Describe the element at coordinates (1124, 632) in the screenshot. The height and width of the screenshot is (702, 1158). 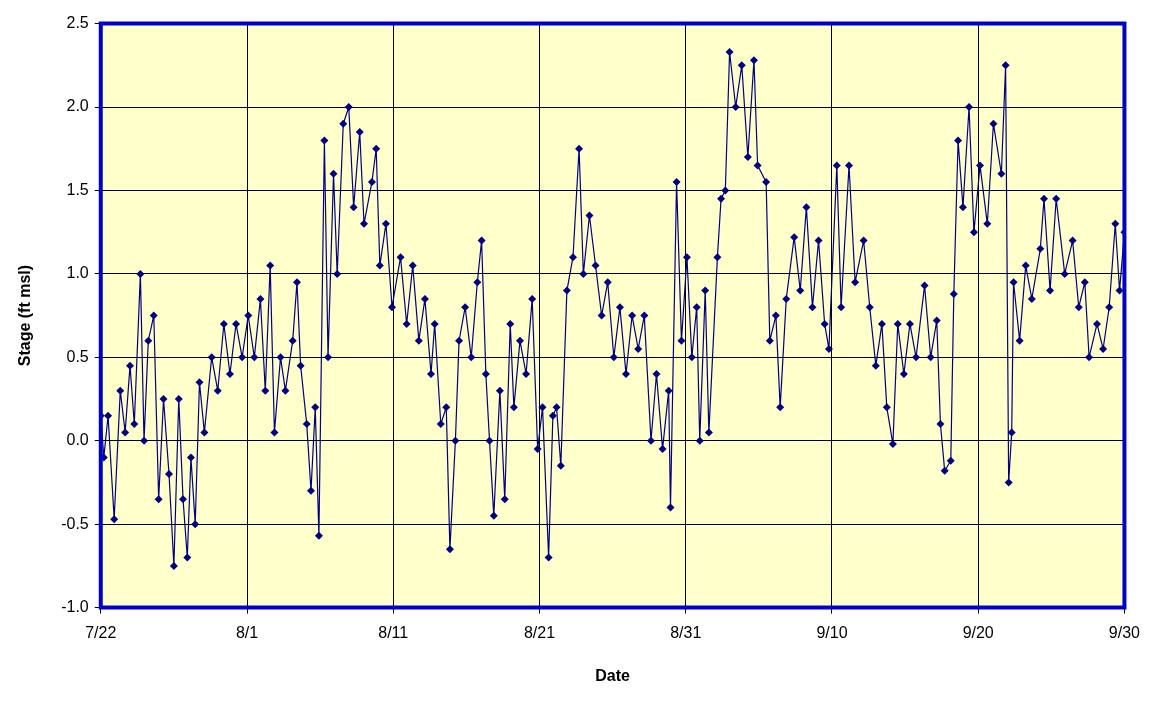
I see `x-tick-label: 9/30` at that location.